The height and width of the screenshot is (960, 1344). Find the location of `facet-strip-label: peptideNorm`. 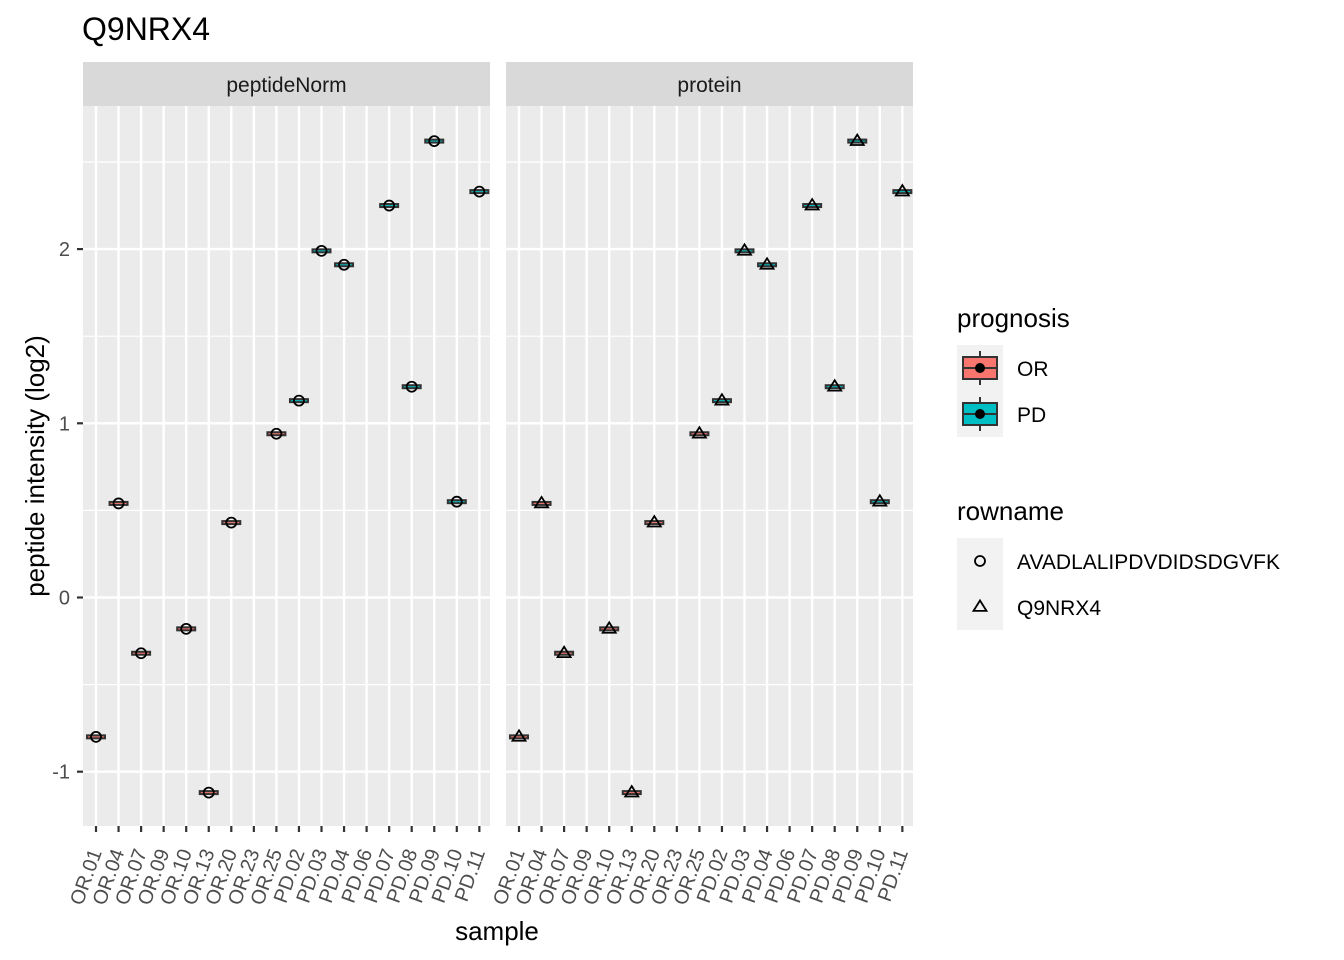

facet-strip-label: peptideNorm is located at coordinates (286, 85).